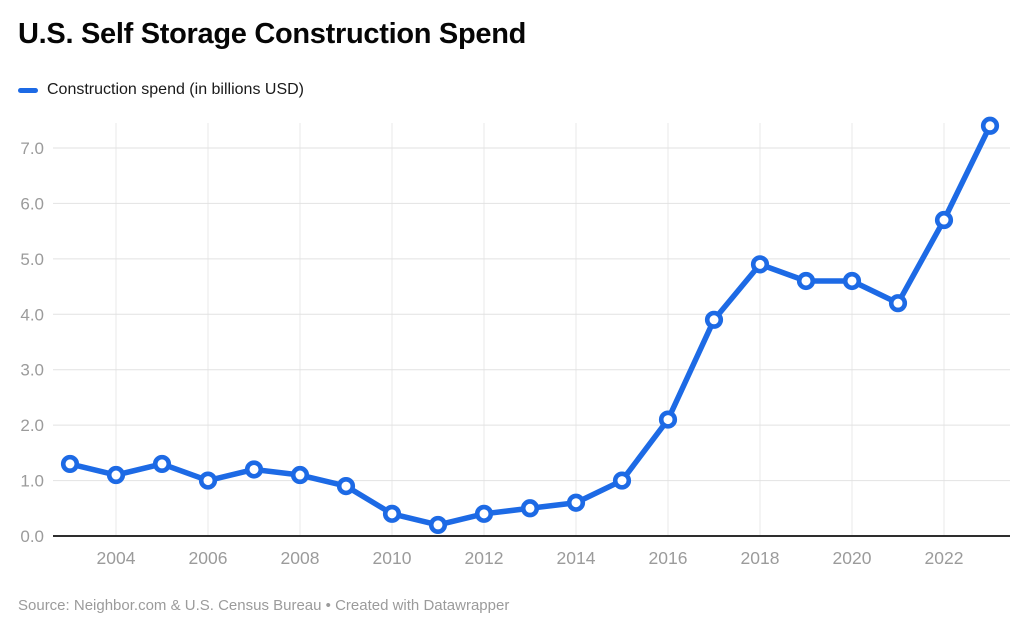  I want to click on x-axis-tick-label: 2008, so click(300, 558).